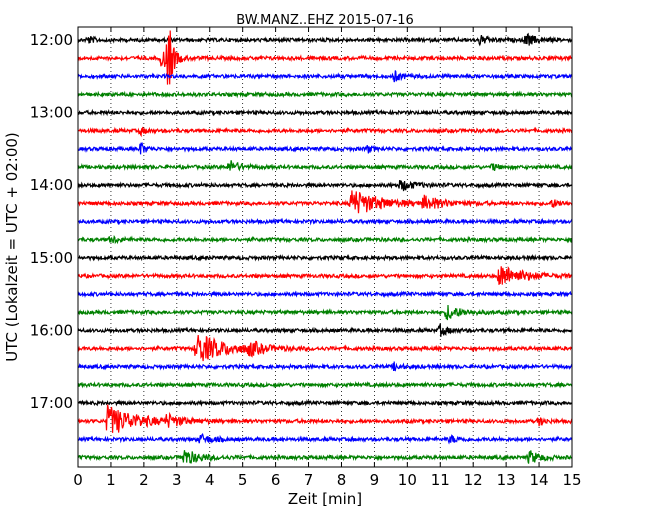  What do you see at coordinates (325, 499) in the screenshot?
I see `x-axis-label: Zeit [min]` at bounding box center [325, 499].